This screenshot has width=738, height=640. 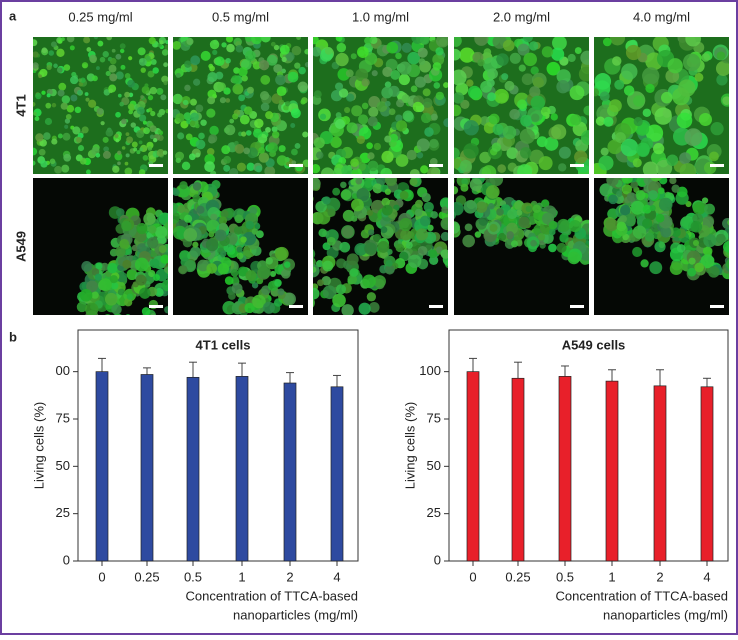 What do you see at coordinates (295, 614) in the screenshot?
I see `x-axis-label: nanoparticles (mg/ml)` at bounding box center [295, 614].